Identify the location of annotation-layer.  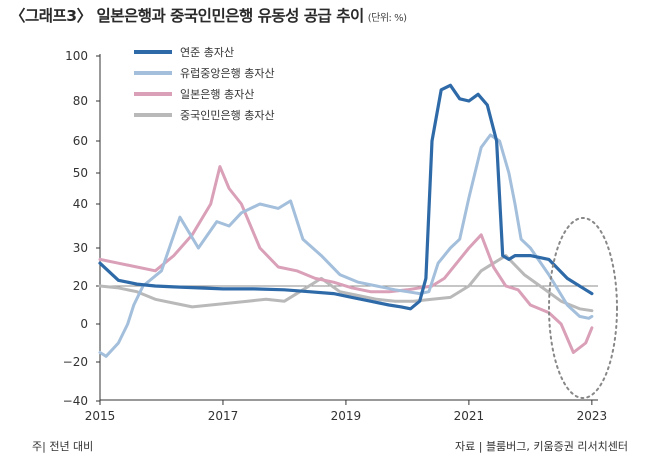
(583, 308).